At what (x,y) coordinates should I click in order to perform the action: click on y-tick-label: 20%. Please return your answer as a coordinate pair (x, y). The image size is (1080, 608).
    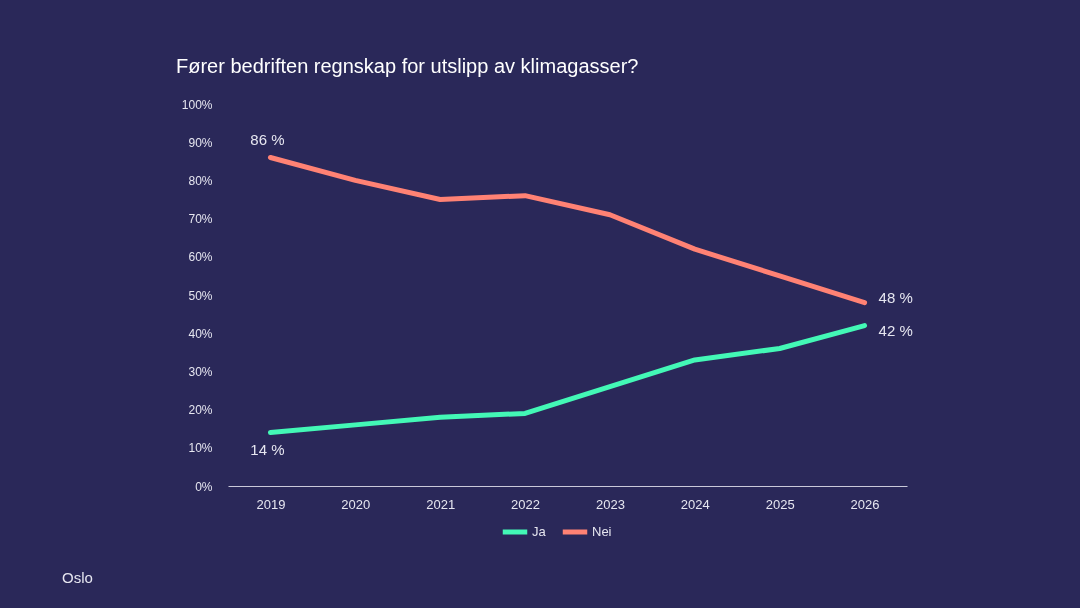
    Looking at the image, I should click on (200, 410).